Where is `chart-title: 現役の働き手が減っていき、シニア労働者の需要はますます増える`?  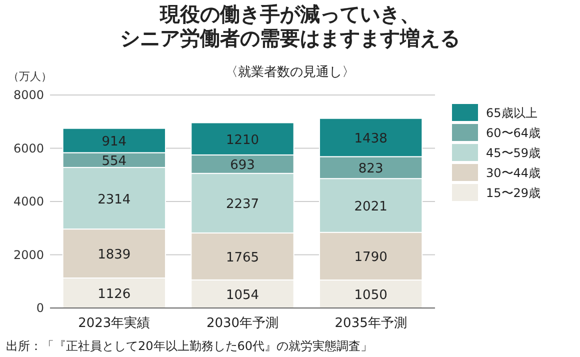 chart-title: 現役の働き手が減っていき、シニア労働者の需要はますます増える is located at coordinates (290, 26).